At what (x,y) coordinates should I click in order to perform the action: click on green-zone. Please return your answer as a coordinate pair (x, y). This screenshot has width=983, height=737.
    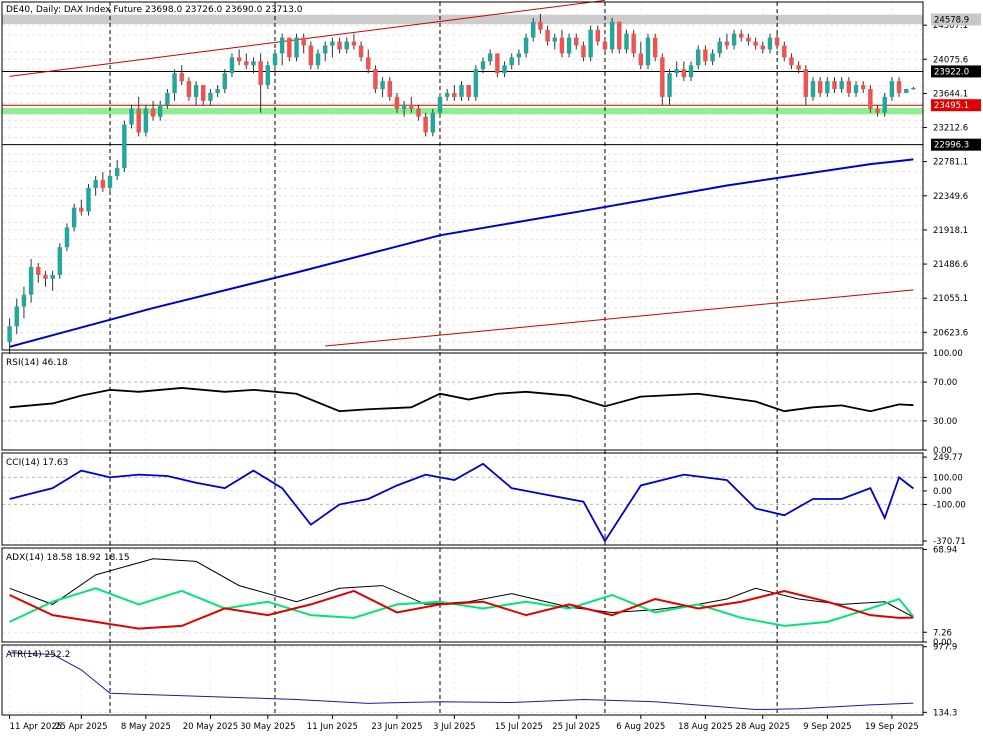
    Looking at the image, I should click on (462, 111).